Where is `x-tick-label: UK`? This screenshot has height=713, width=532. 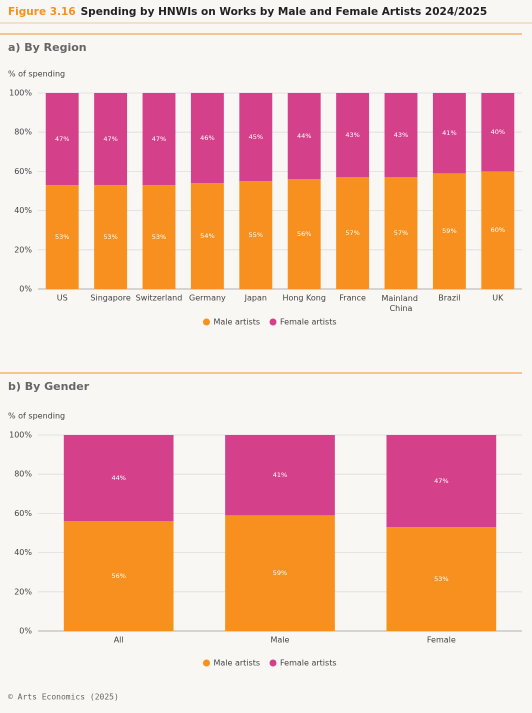 x-tick-label: UK is located at coordinates (498, 298).